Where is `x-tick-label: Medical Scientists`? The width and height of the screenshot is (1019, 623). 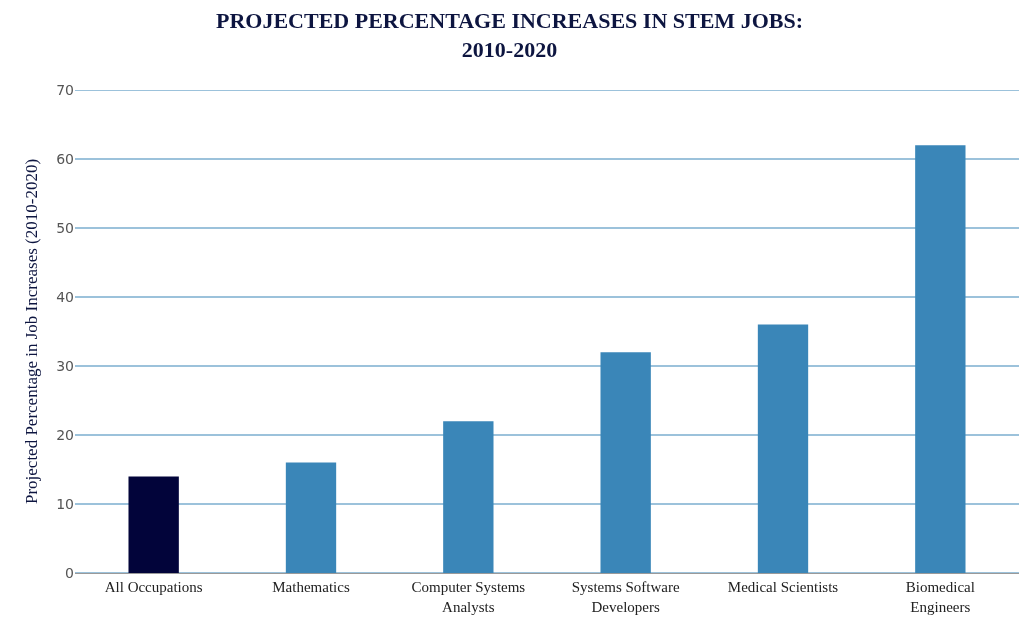 x-tick-label: Medical Scientists is located at coordinates (783, 587).